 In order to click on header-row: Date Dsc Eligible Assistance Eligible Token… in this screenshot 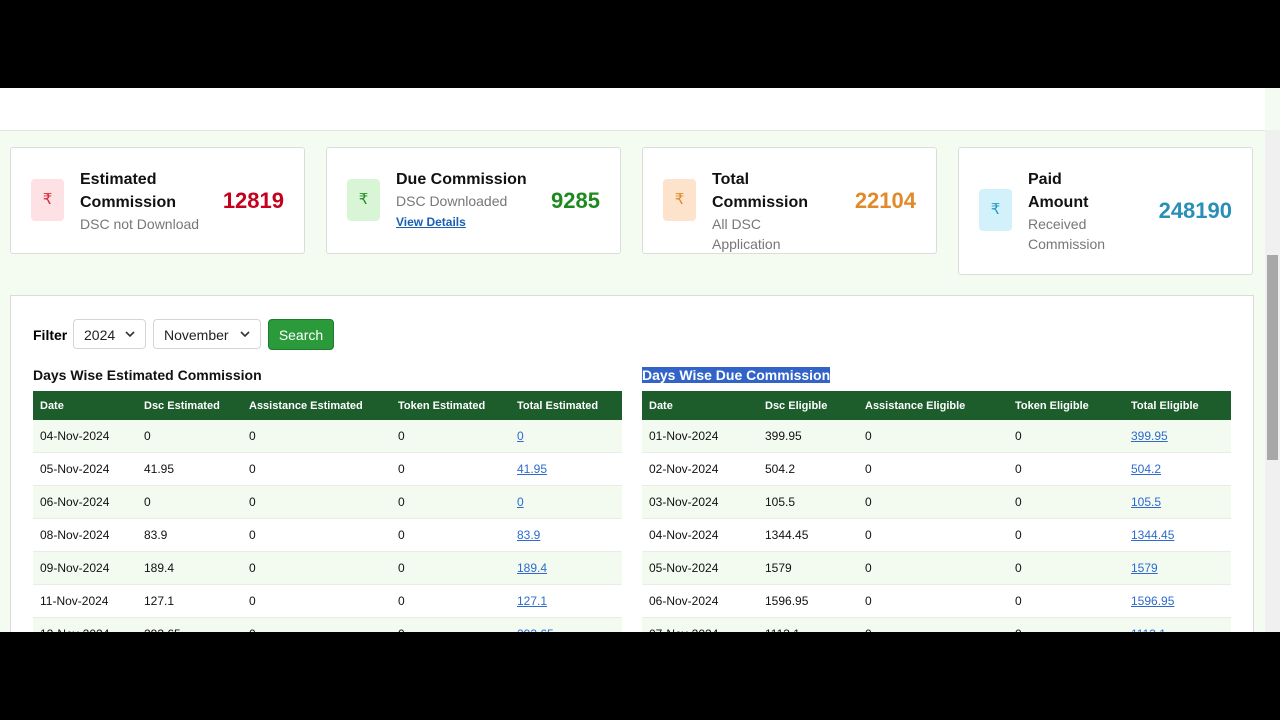, I will do `click(936, 405)`.